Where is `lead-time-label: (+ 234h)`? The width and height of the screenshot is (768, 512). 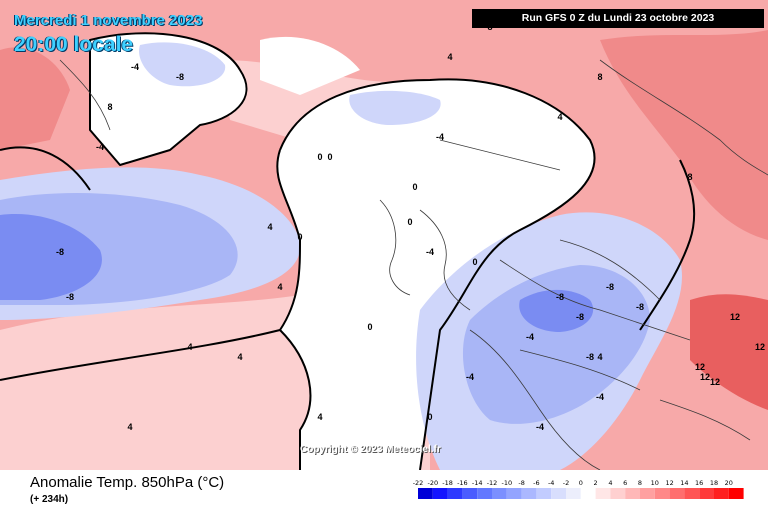
lead-time-label: (+ 234h) is located at coordinates (49, 499).